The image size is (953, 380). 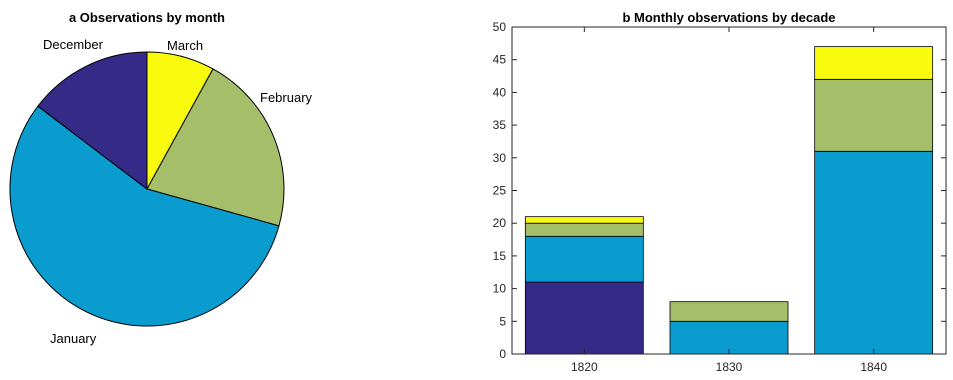 What do you see at coordinates (584, 318) in the screenshot?
I see `bar-1820-december` at bounding box center [584, 318].